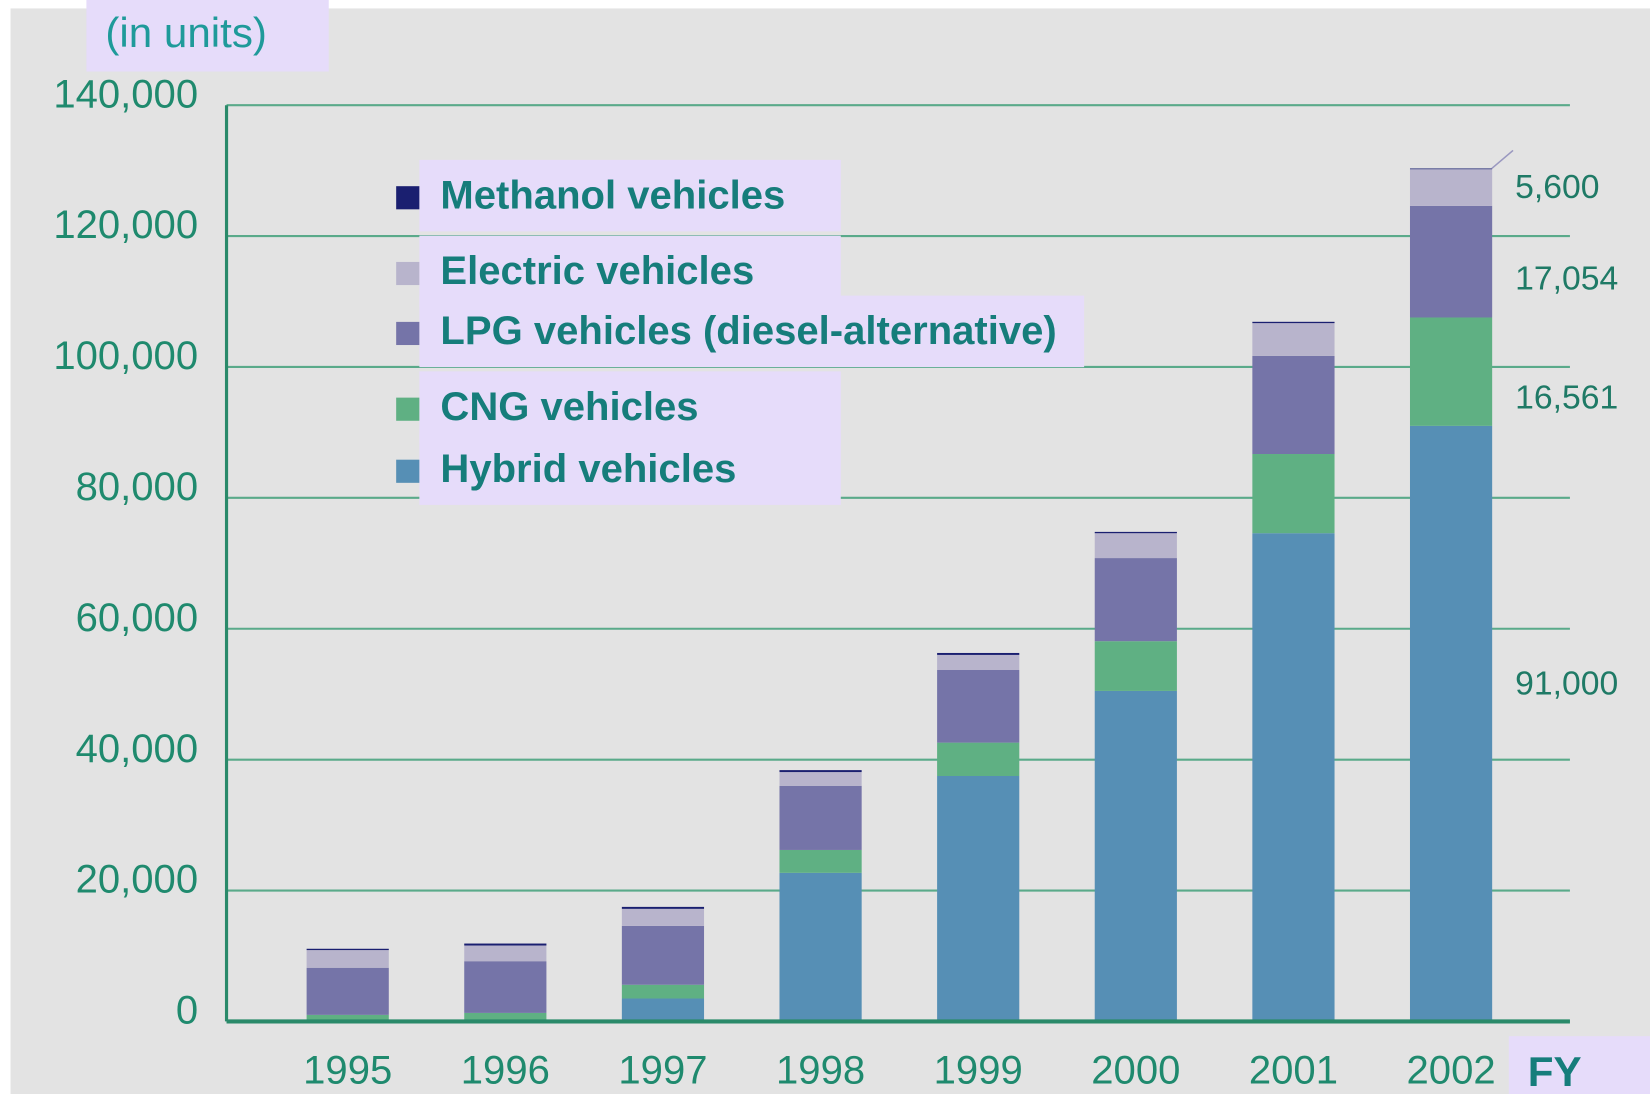  I want to click on y-tick-label: 120,000, so click(125, 225).